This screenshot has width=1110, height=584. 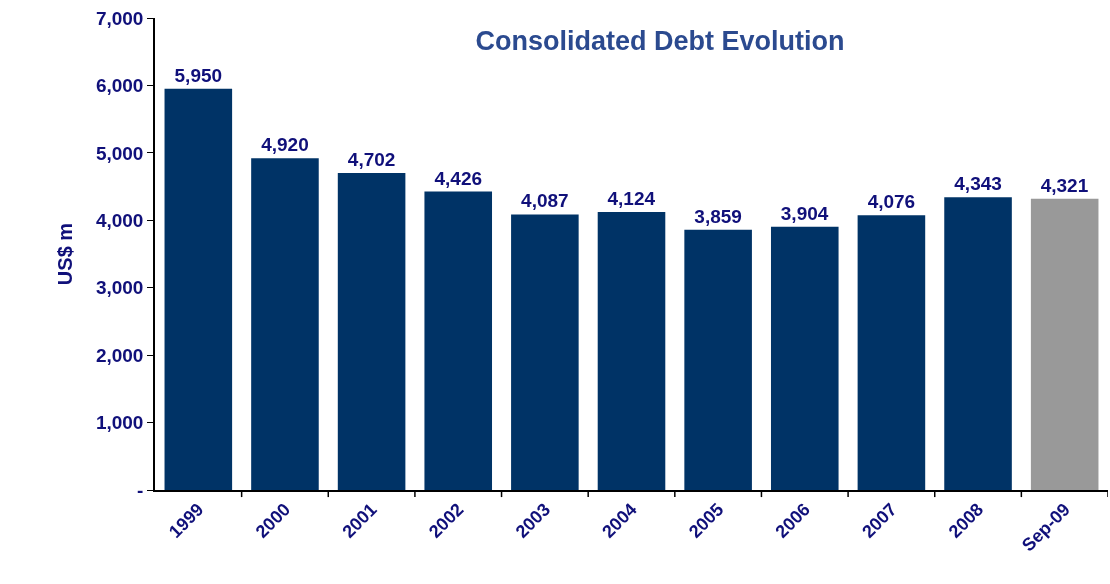 What do you see at coordinates (285, 145) in the screenshot?
I see `data-label: 4,920` at bounding box center [285, 145].